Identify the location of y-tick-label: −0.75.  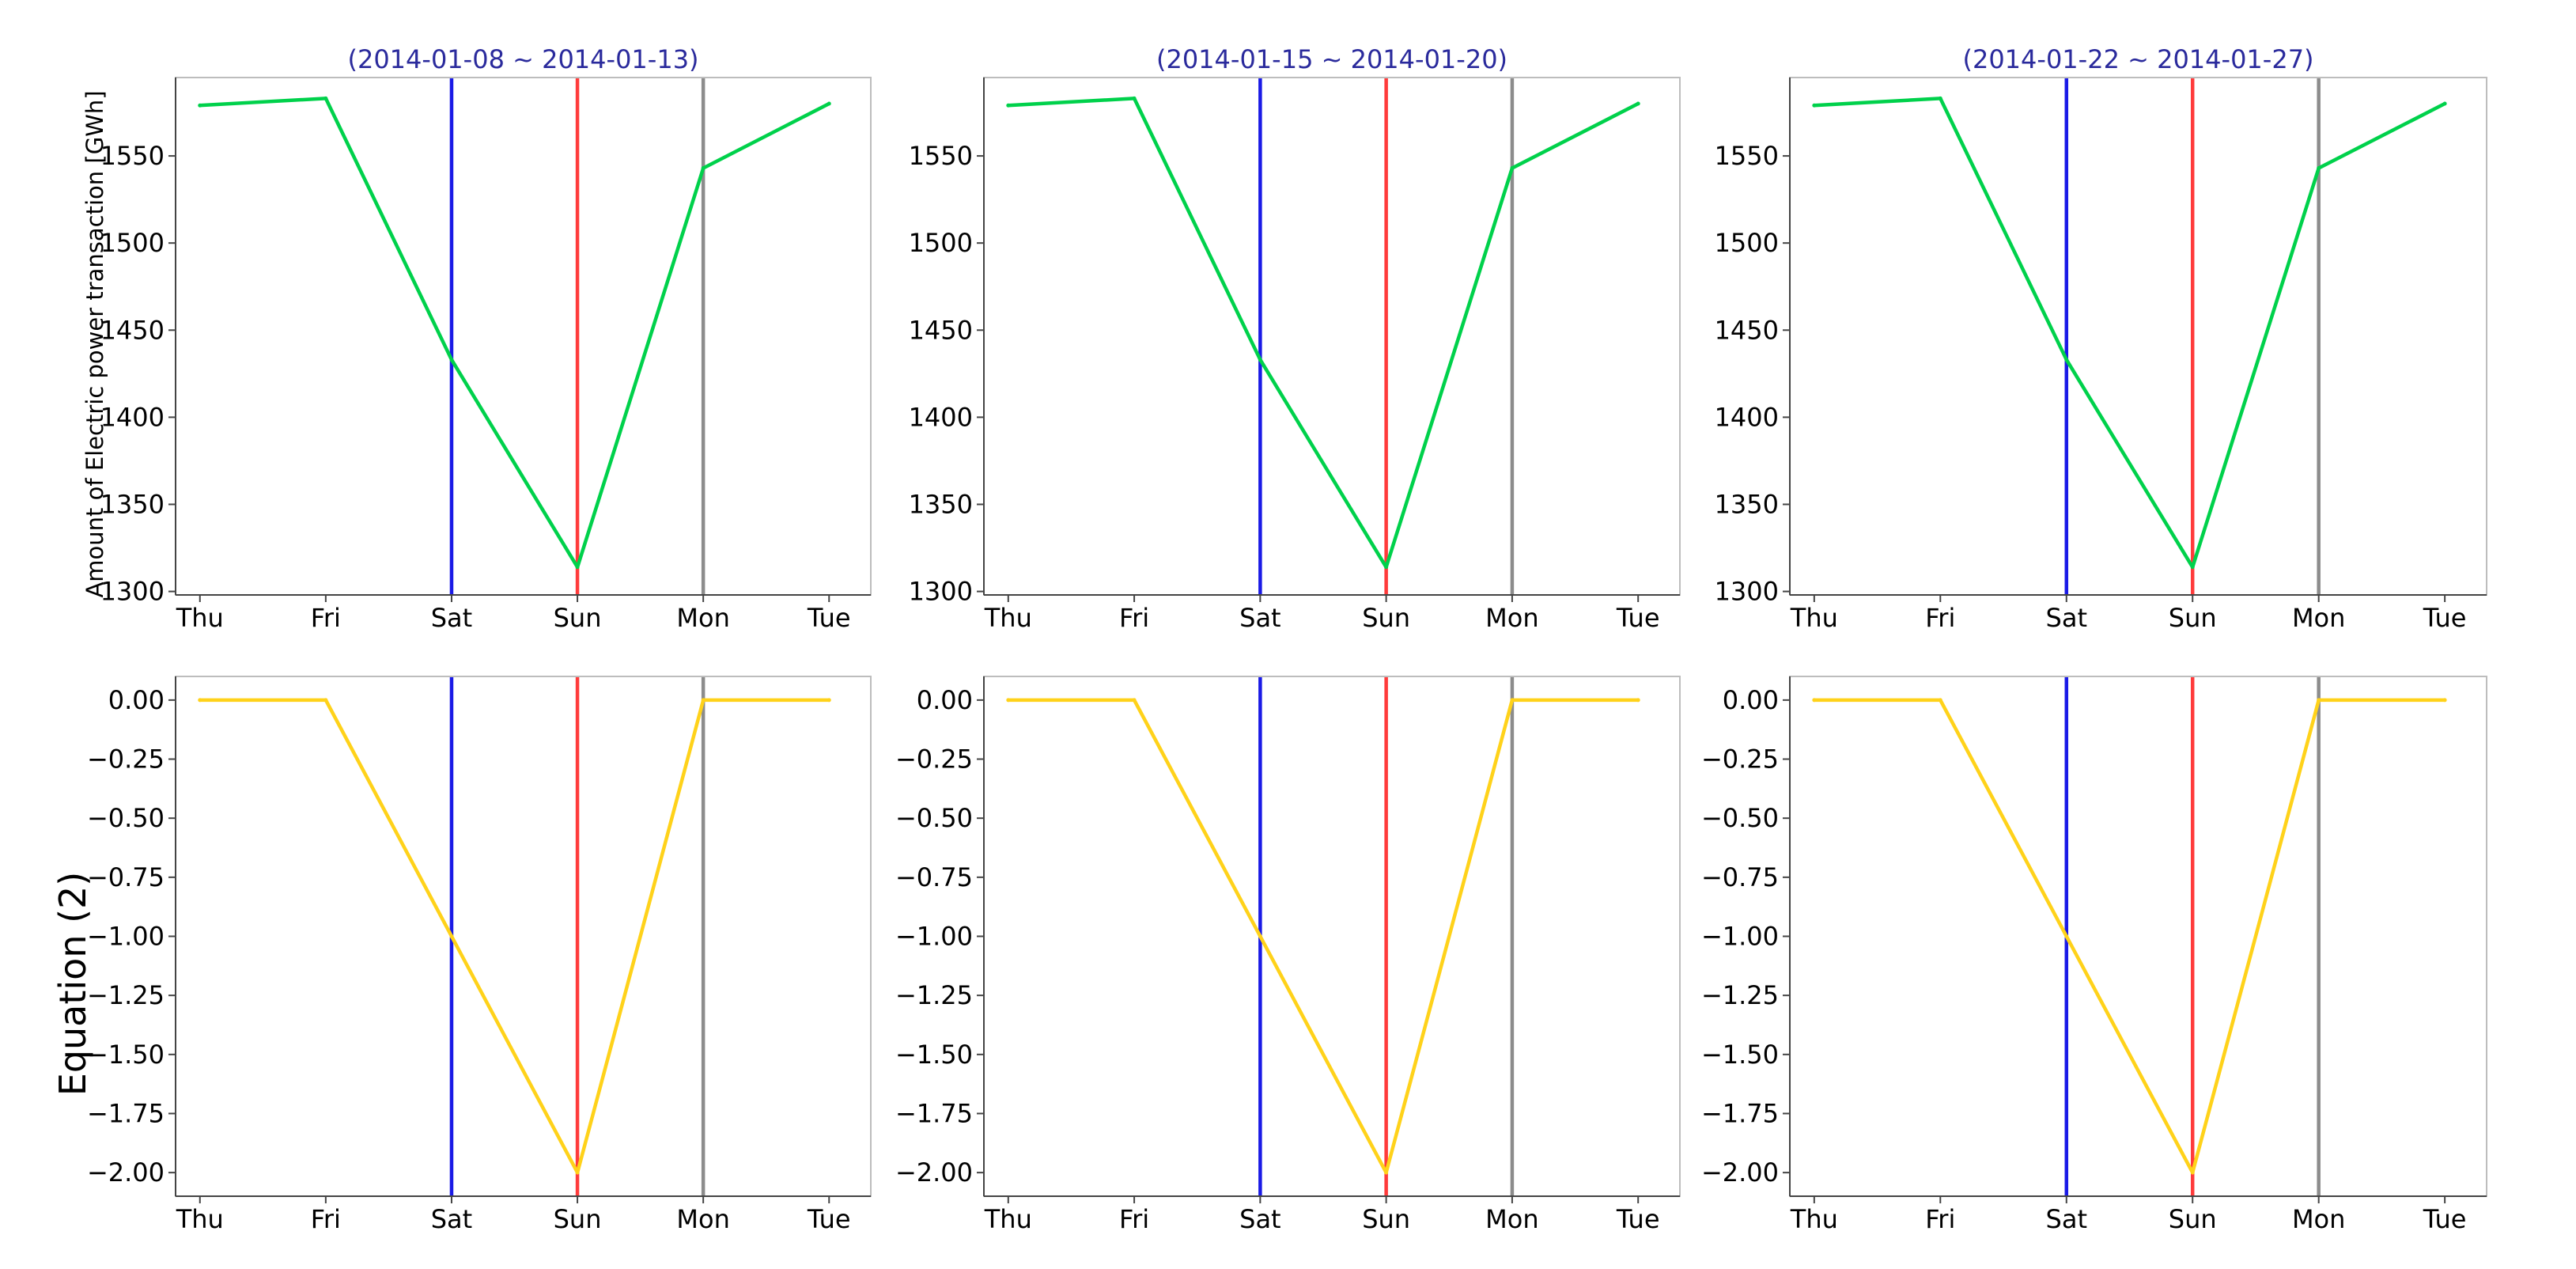
(1740, 877).